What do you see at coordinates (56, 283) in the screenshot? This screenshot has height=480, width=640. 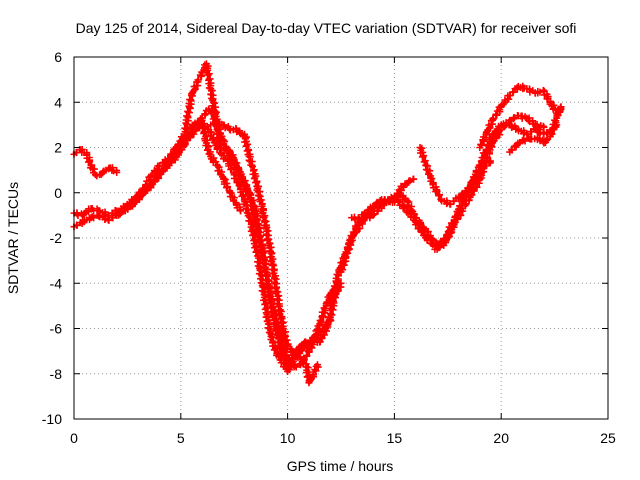 I see `y-tick-label: -4` at bounding box center [56, 283].